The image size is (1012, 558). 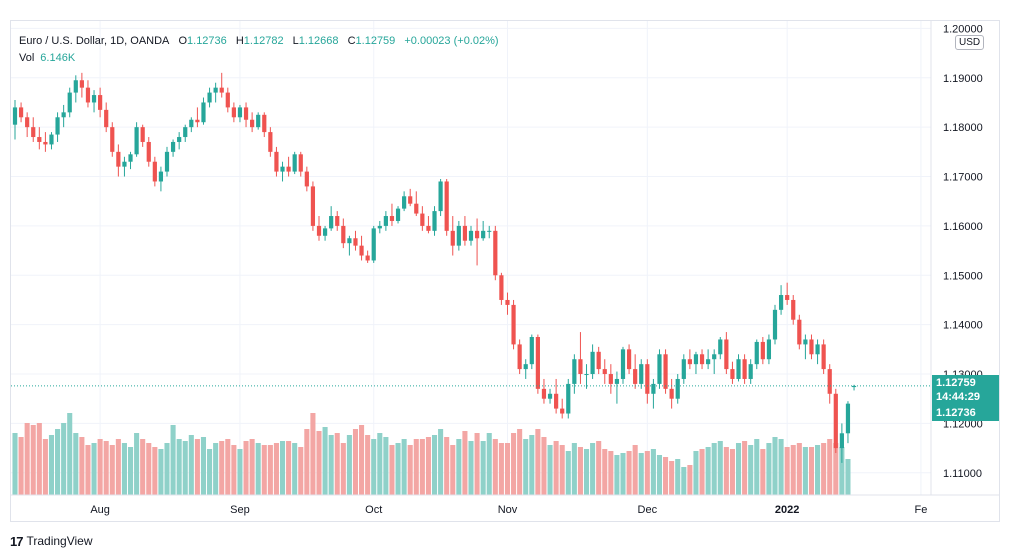 I want to click on currency-selector: USD, so click(x=970, y=42).